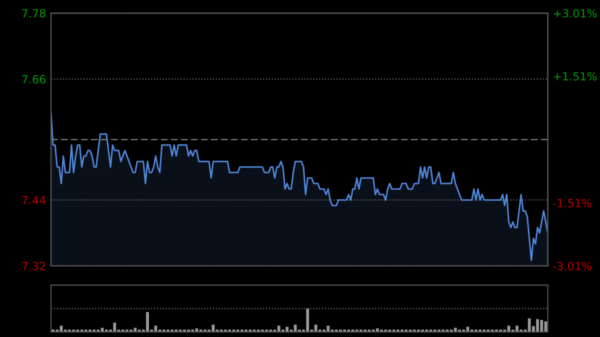  Describe the element at coordinates (575, 13) in the screenshot. I see `y2-tick-label: +3.01%` at that location.